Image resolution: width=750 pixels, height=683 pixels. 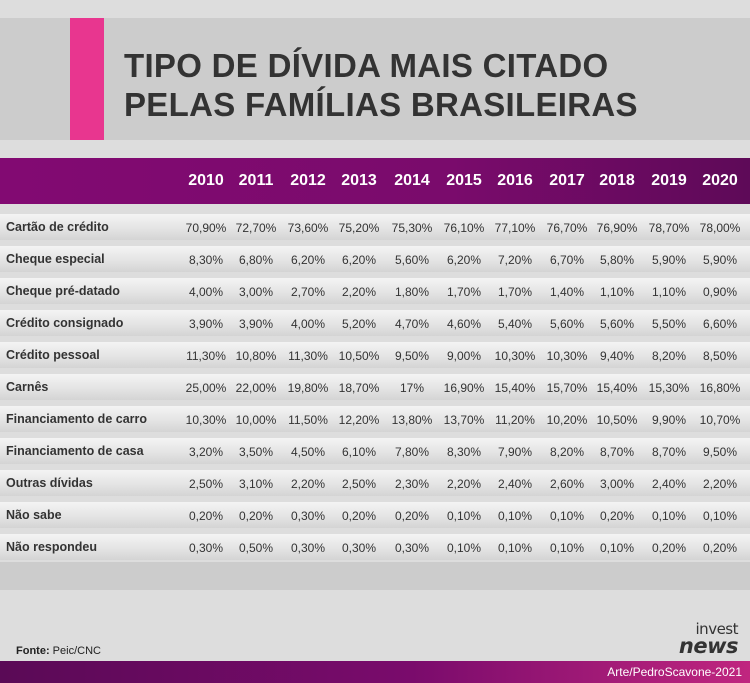 What do you see at coordinates (65, 323) in the screenshot?
I see `row-label: Crédito consignado` at bounding box center [65, 323].